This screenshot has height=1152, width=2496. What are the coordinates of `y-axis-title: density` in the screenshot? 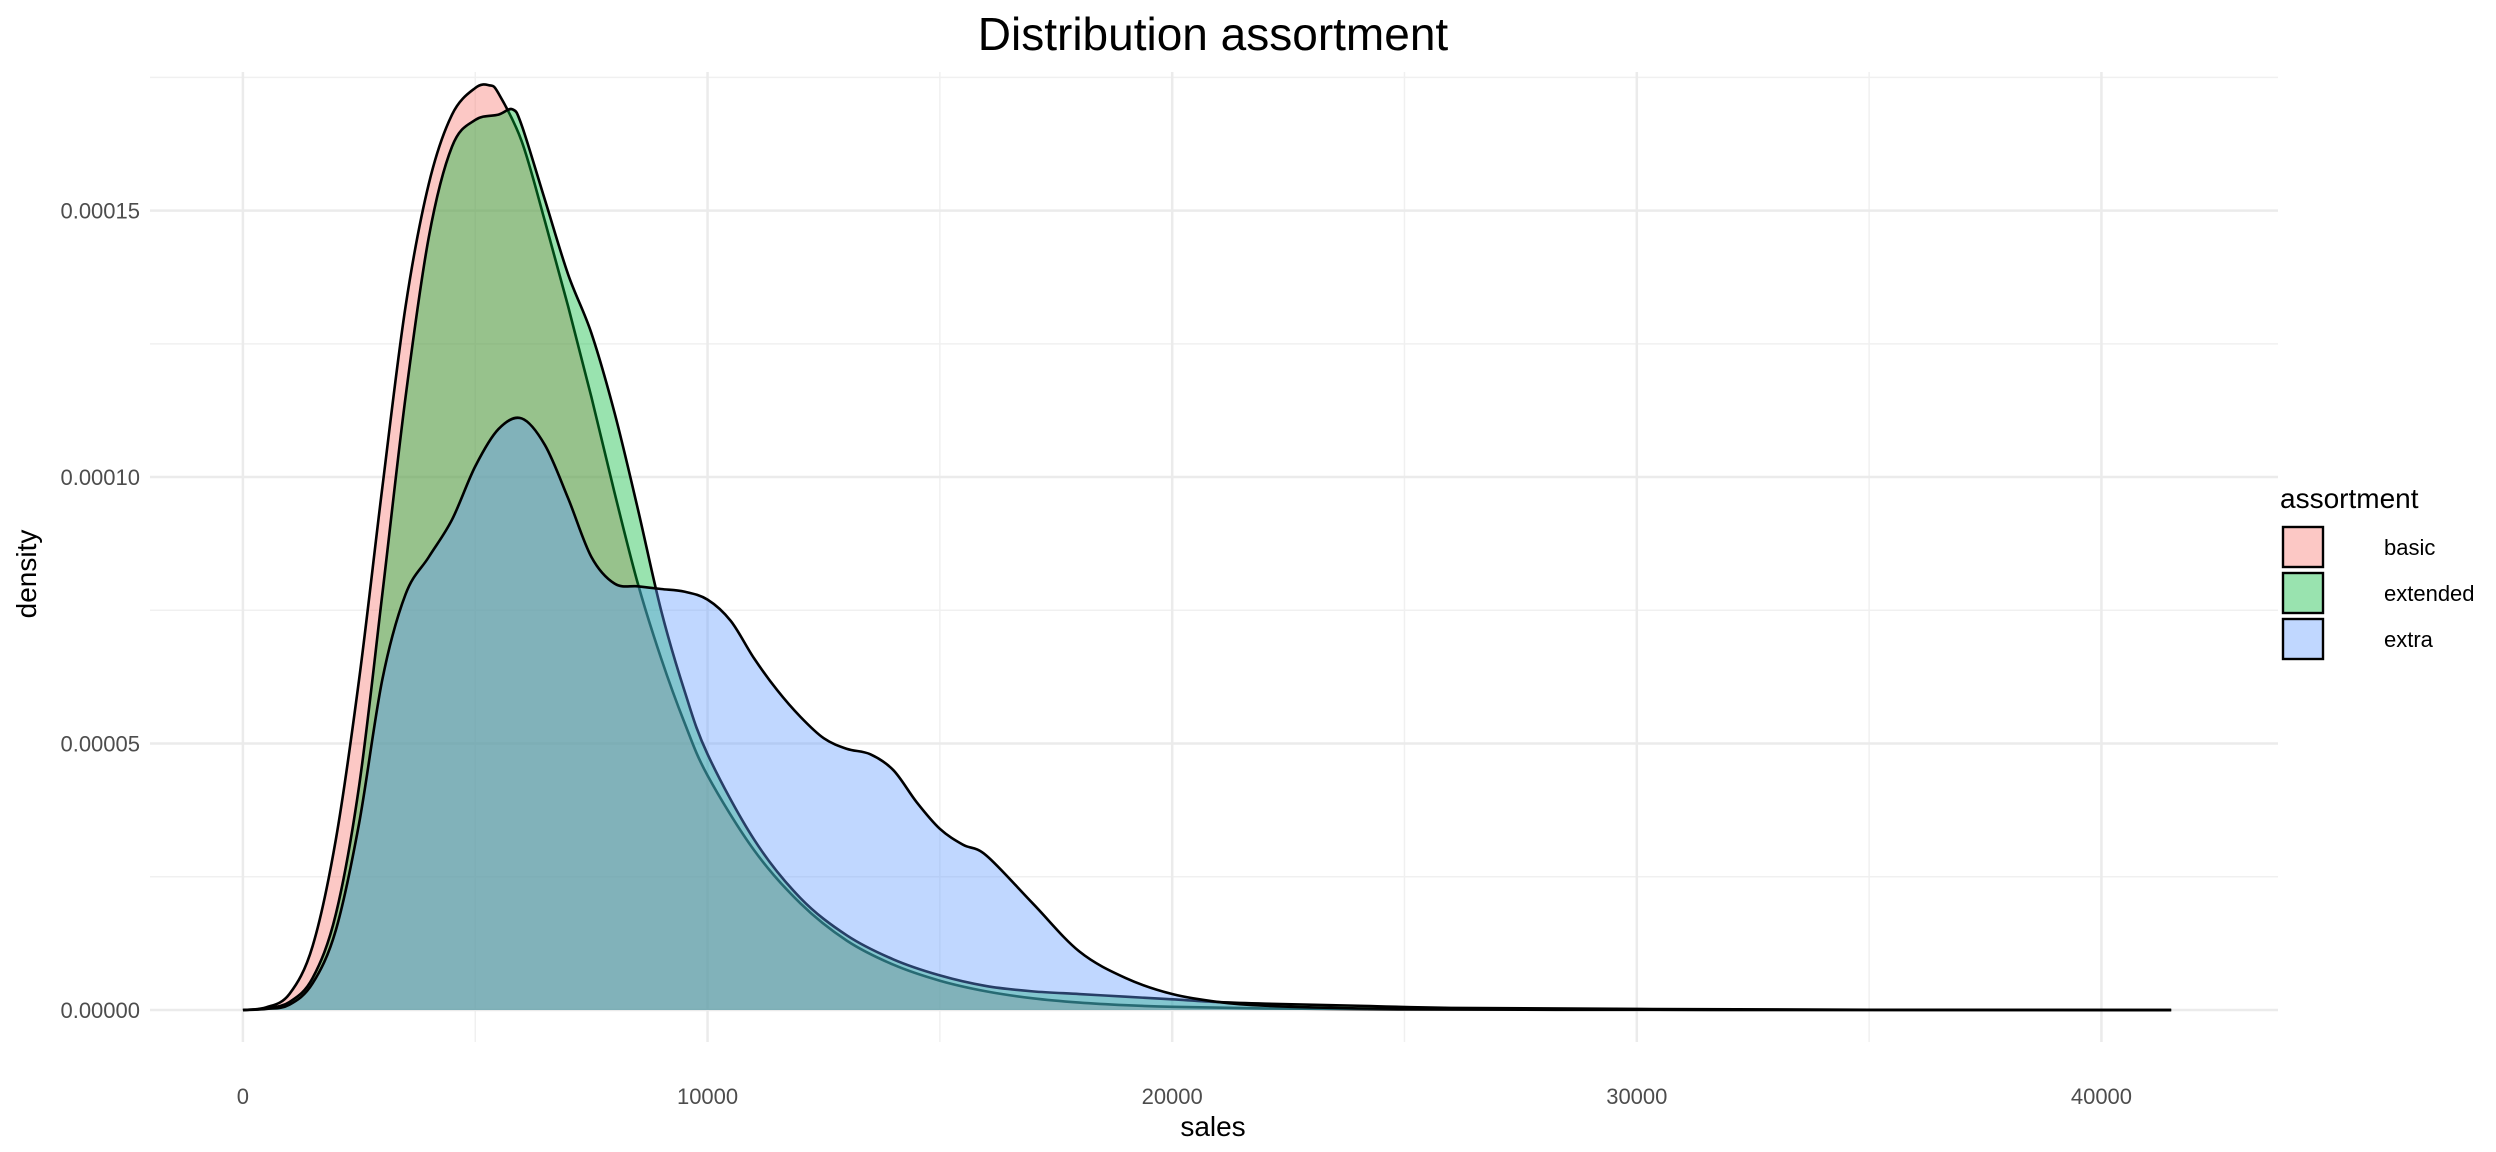 It's located at (26, 574).